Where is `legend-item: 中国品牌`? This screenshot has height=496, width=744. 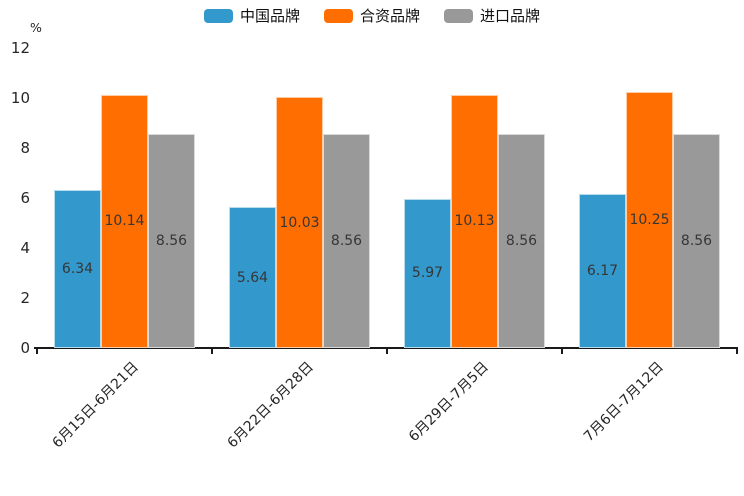
legend-item: 中国品牌 is located at coordinates (251, 16).